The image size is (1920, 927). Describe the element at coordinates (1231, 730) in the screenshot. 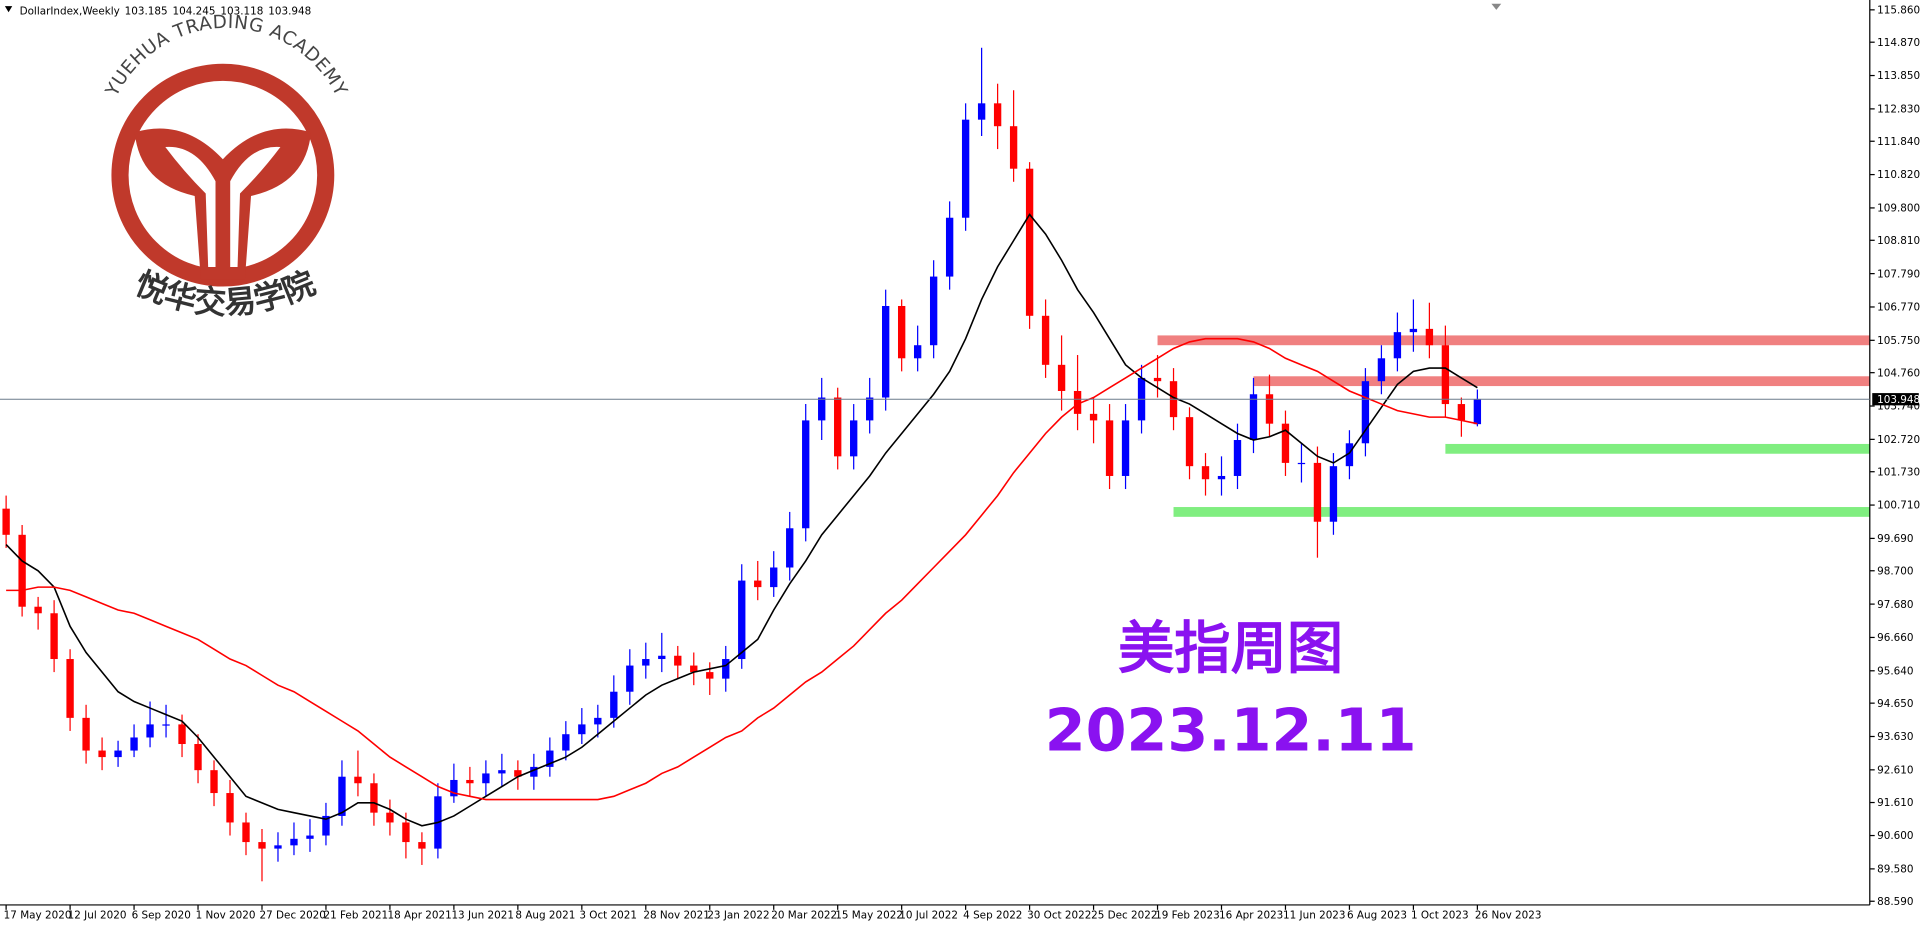

I see `annotation-date: 2023.12.11` at that location.